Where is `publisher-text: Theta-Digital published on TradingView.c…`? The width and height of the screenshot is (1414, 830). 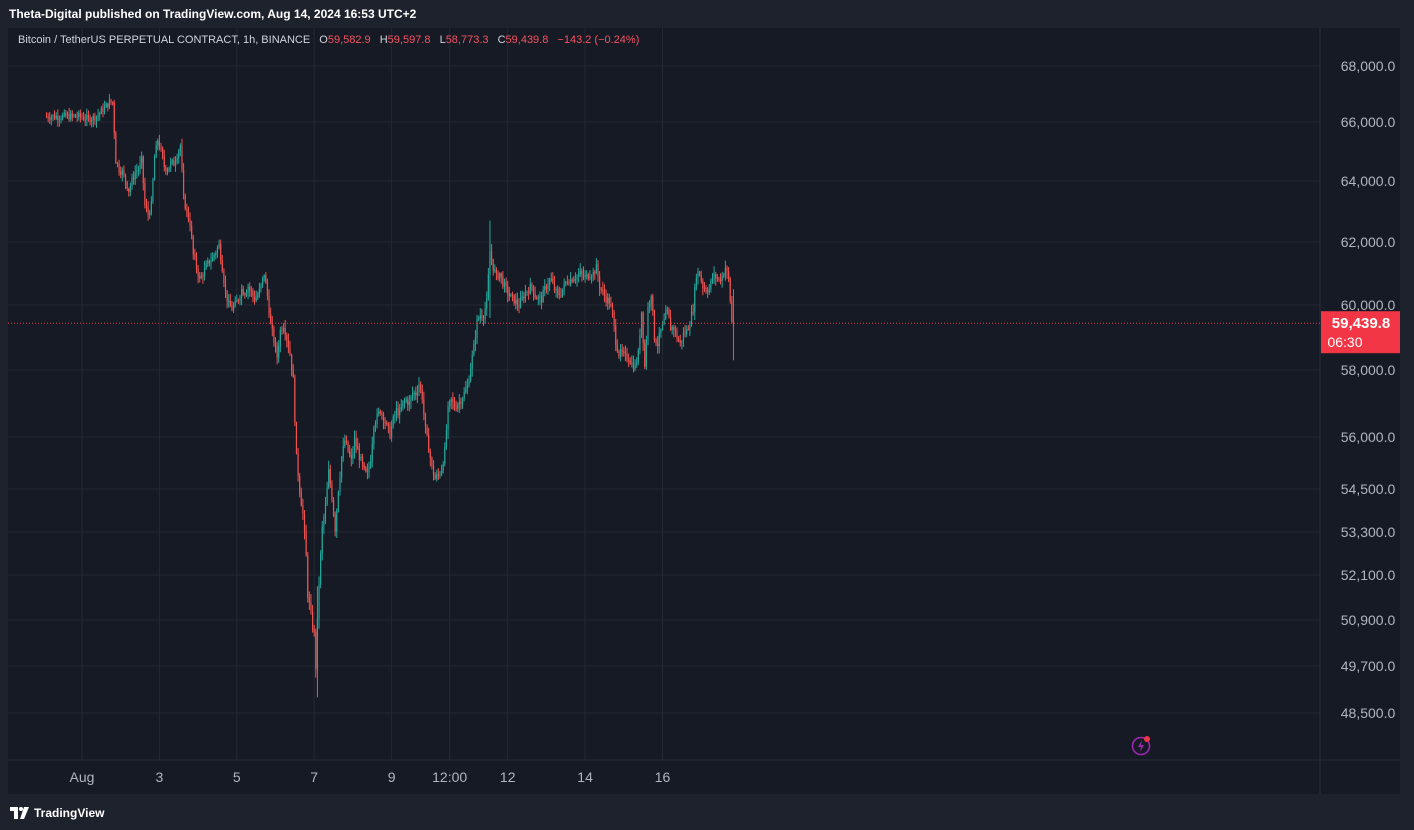 publisher-text: Theta-Digital published on TradingView.c… is located at coordinates (213, 14).